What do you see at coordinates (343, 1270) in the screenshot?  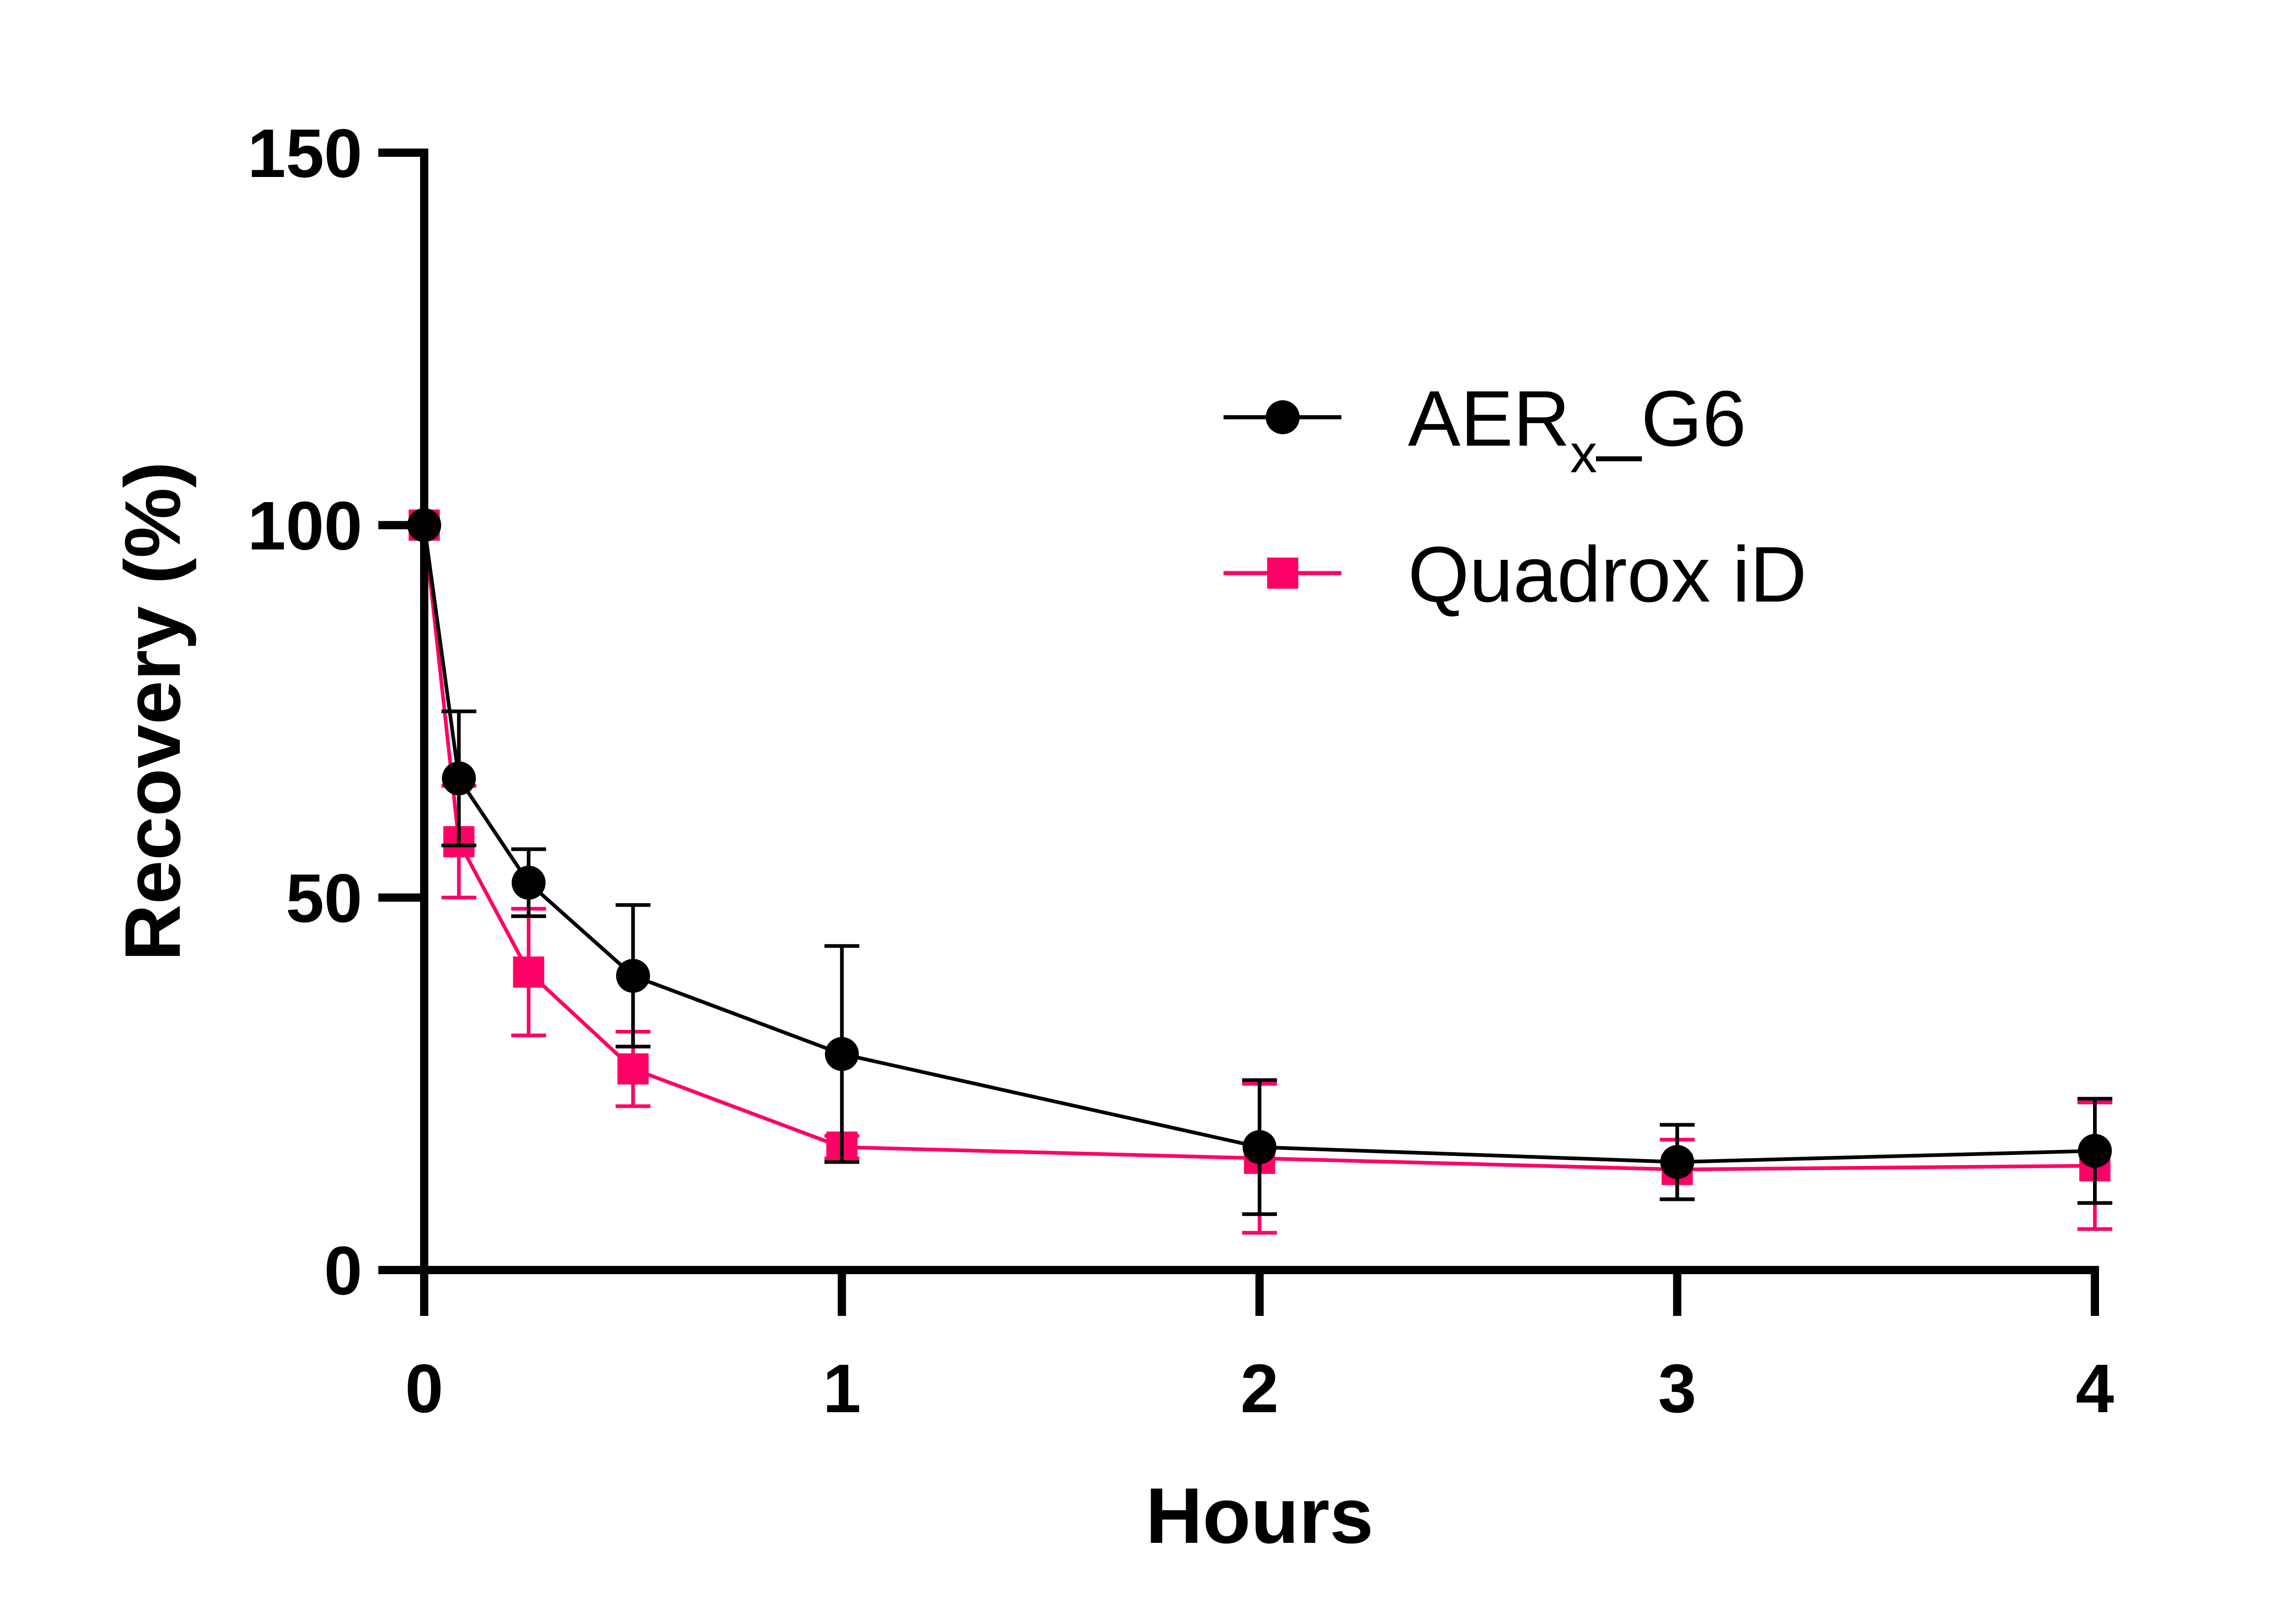 I see `y-tick-label: 0` at bounding box center [343, 1270].